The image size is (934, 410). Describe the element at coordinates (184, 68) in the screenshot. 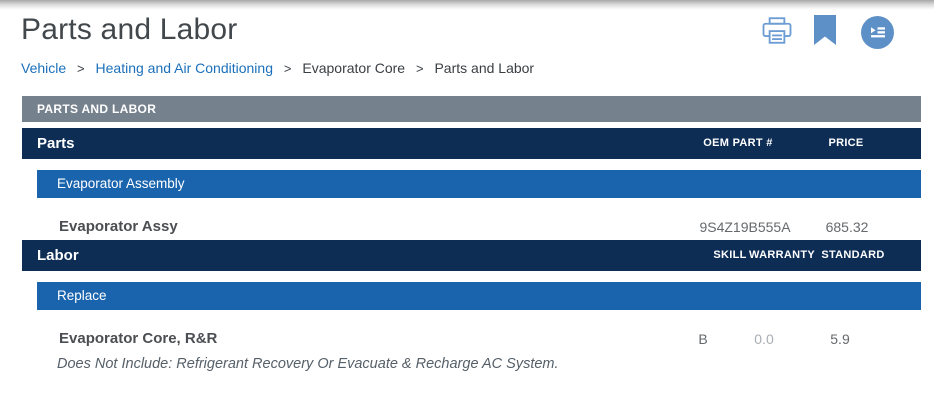

I see `breadcrumb-heating-and-air-conditioning: Heating and Air Conditioning` at that location.